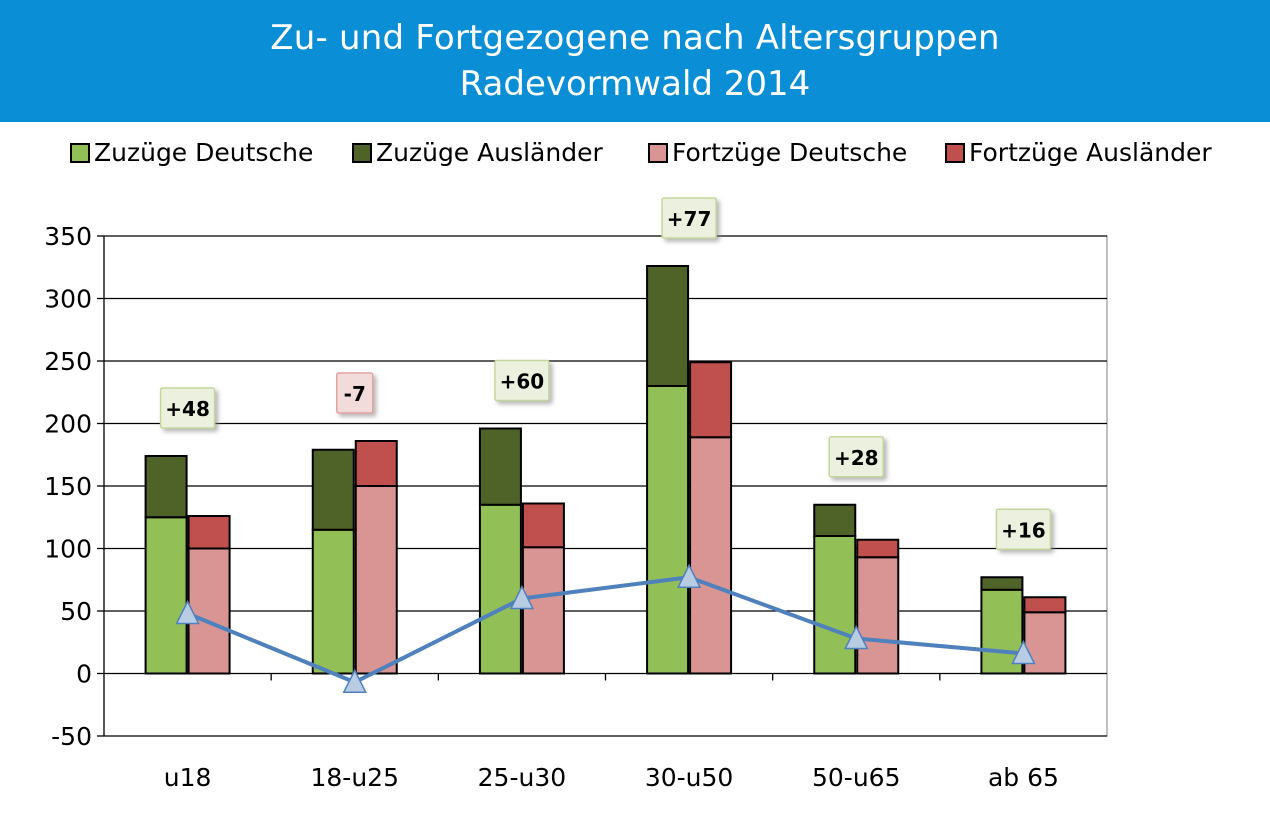 This screenshot has width=1270, height=813. What do you see at coordinates (522, 777) in the screenshot?
I see `x-tick-label: 25-u30` at bounding box center [522, 777].